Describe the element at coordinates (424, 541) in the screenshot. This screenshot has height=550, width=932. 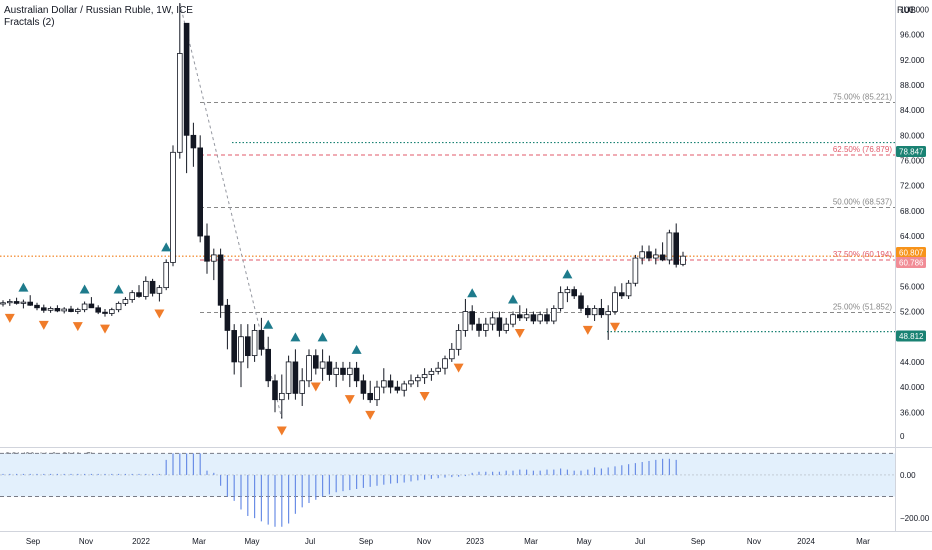
I see `time-tick-label: Nov` at that location.